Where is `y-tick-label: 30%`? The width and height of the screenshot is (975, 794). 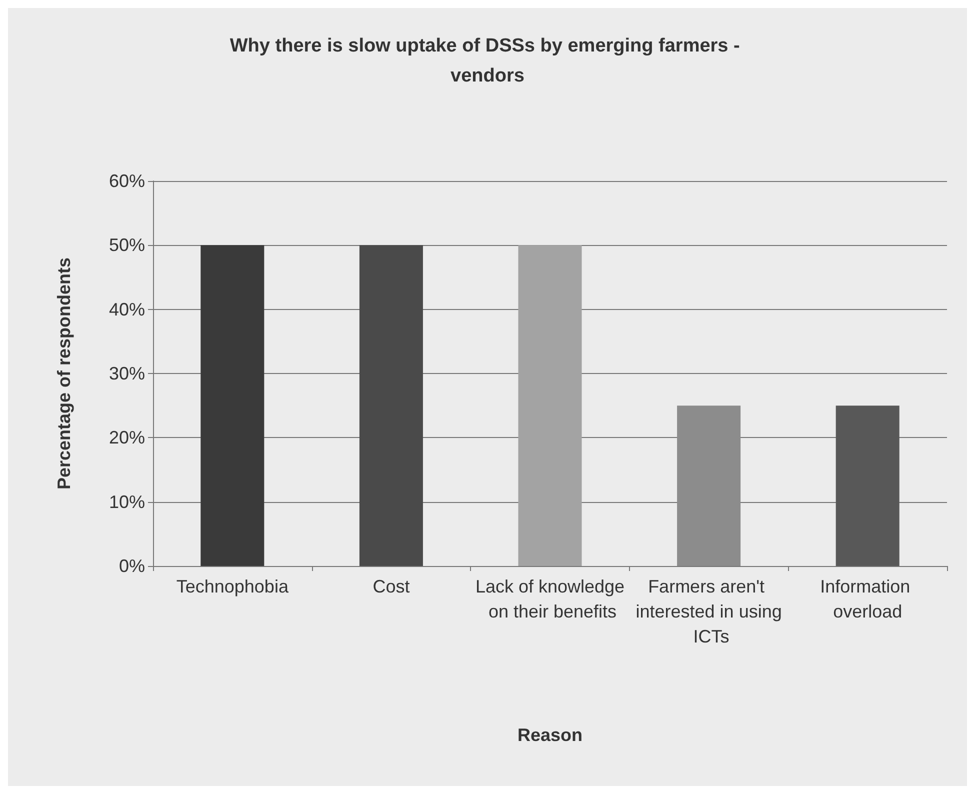 y-tick-label: 30% is located at coordinates (126, 374).